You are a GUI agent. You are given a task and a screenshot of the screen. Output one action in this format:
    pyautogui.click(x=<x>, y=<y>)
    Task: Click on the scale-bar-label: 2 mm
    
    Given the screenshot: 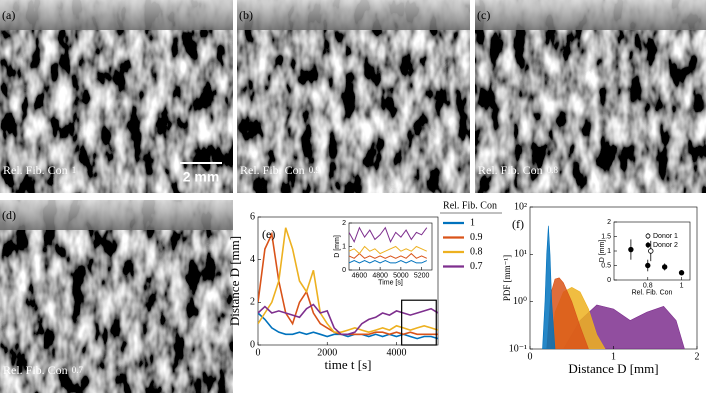 What is the action you would take?
    pyautogui.click(x=201, y=177)
    